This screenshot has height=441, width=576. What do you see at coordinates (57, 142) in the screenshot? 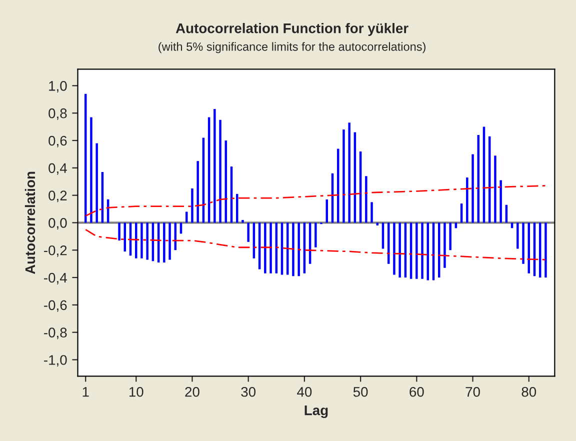
I see `y-tick-label: 0,6` at bounding box center [57, 142].